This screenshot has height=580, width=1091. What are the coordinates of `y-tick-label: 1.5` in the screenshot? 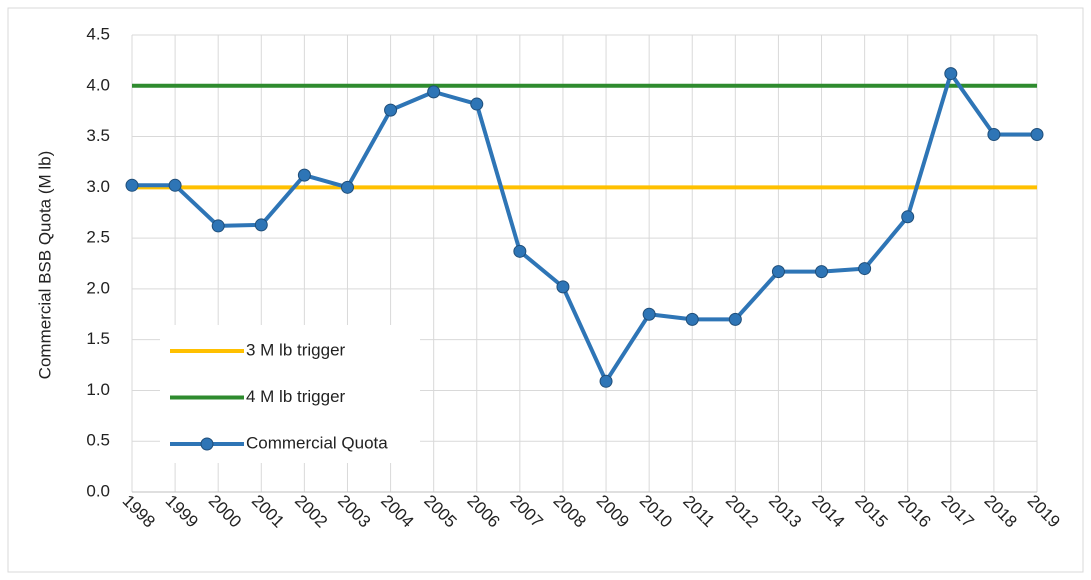 It's located at (98, 338).